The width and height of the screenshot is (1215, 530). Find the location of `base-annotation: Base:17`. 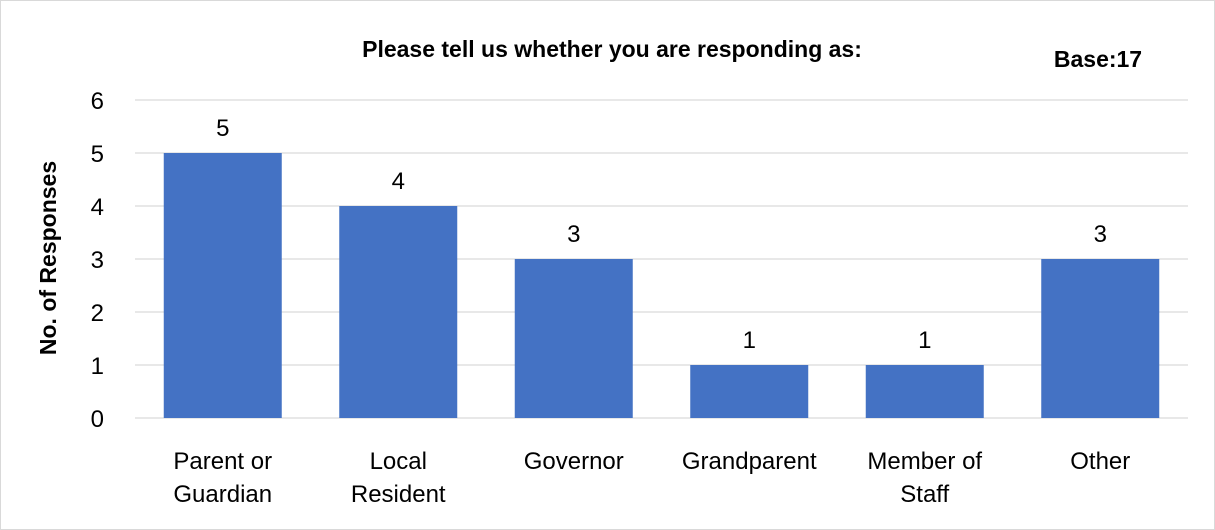

base-annotation: Base:17 is located at coordinates (1098, 59).